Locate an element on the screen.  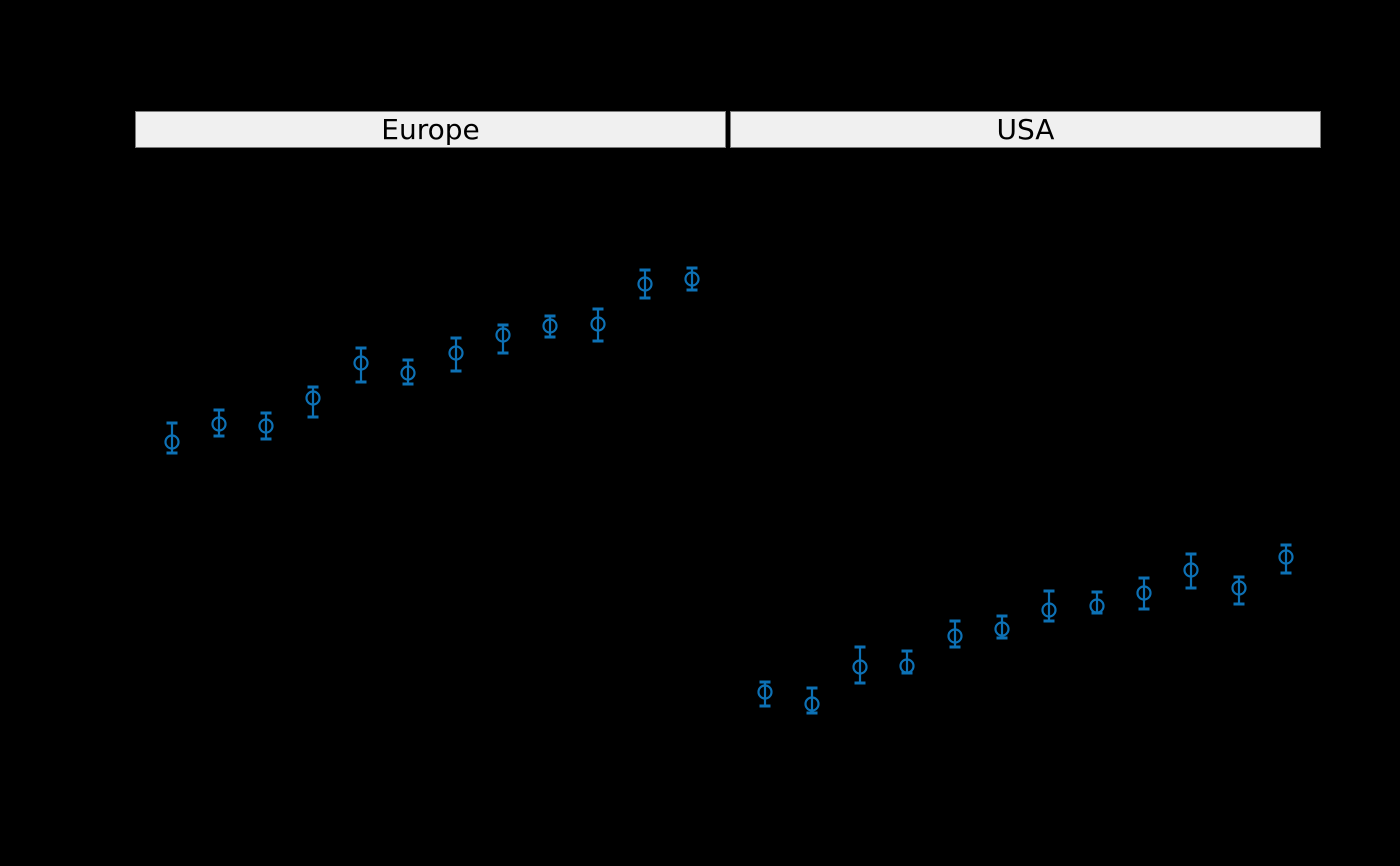
facet-strip-usa: USA is located at coordinates (1025, 129).